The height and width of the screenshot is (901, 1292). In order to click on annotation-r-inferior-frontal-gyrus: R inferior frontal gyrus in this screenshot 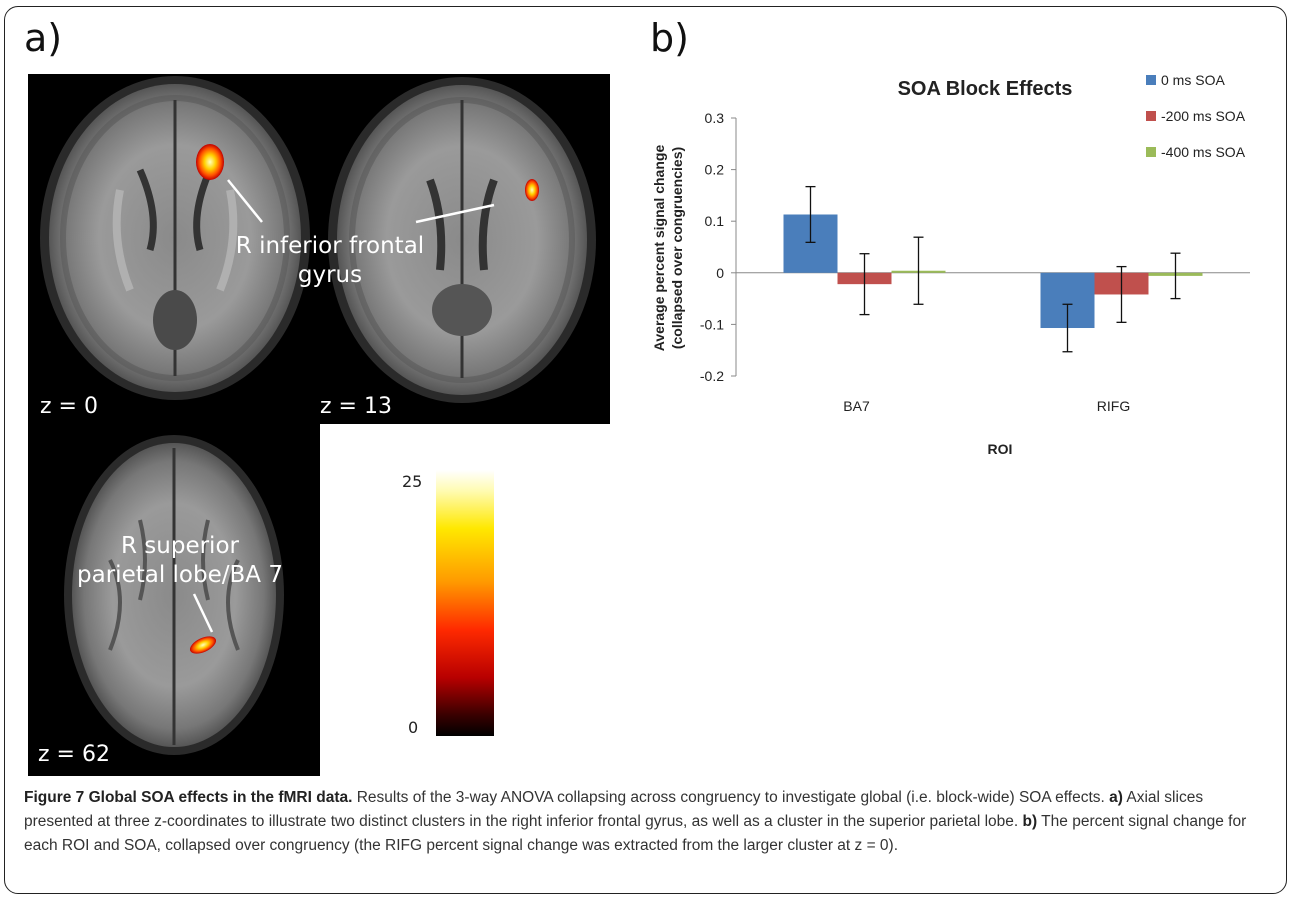, I will do `click(330, 260)`.